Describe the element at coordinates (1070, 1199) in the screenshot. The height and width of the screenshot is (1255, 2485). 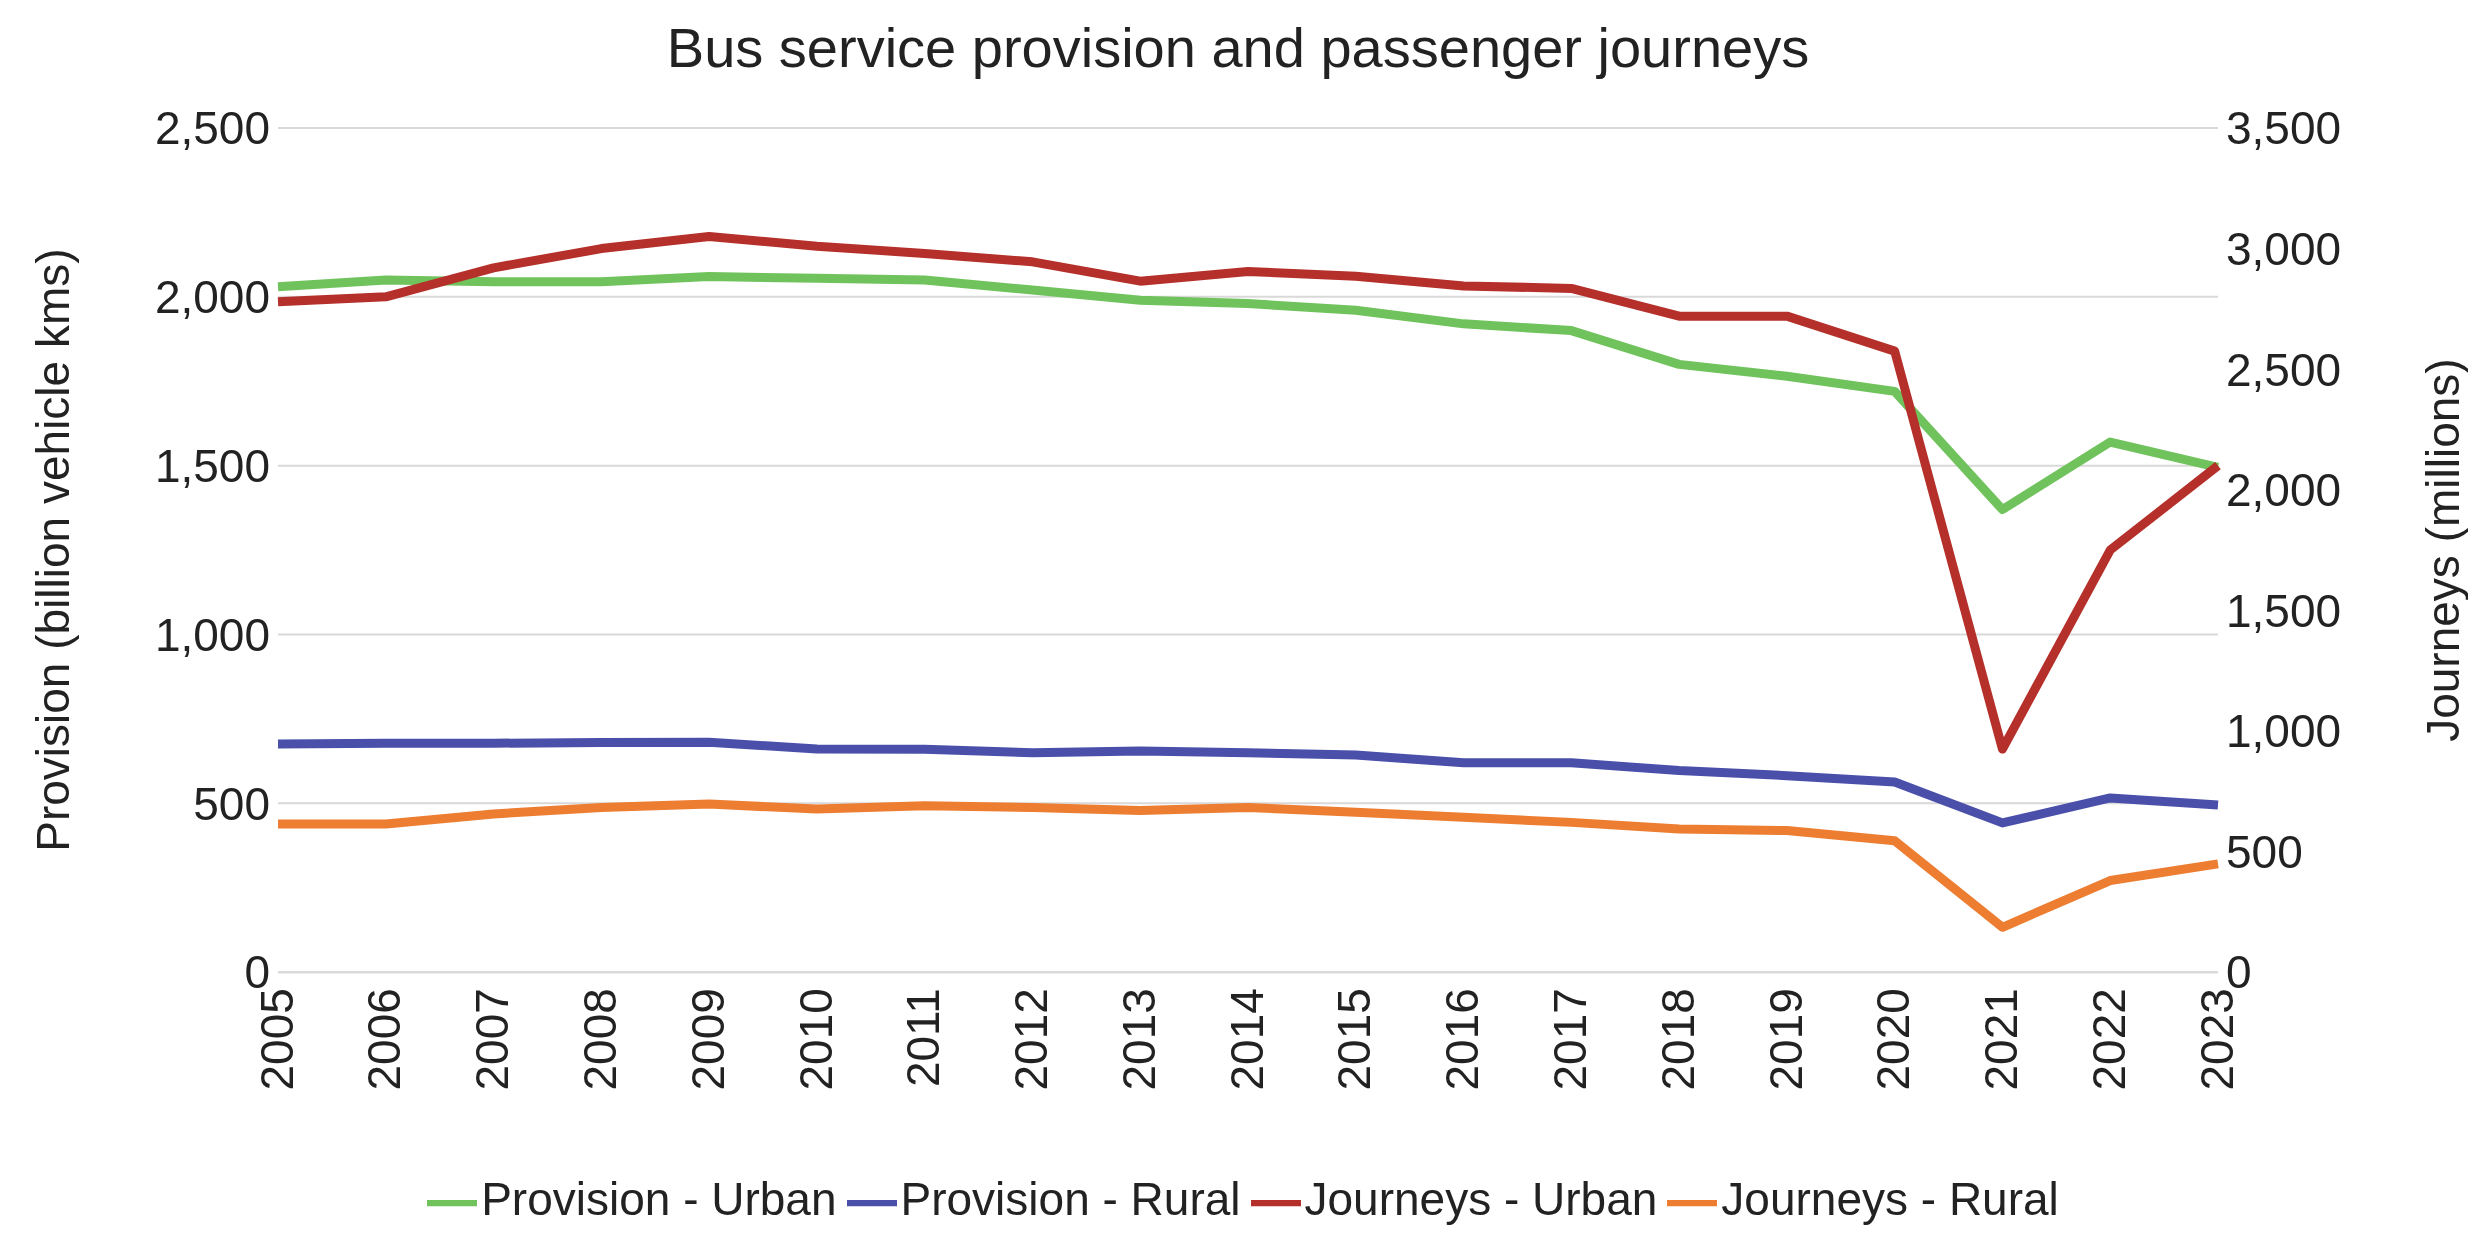
I see `legend-label: Provision - Rural` at that location.